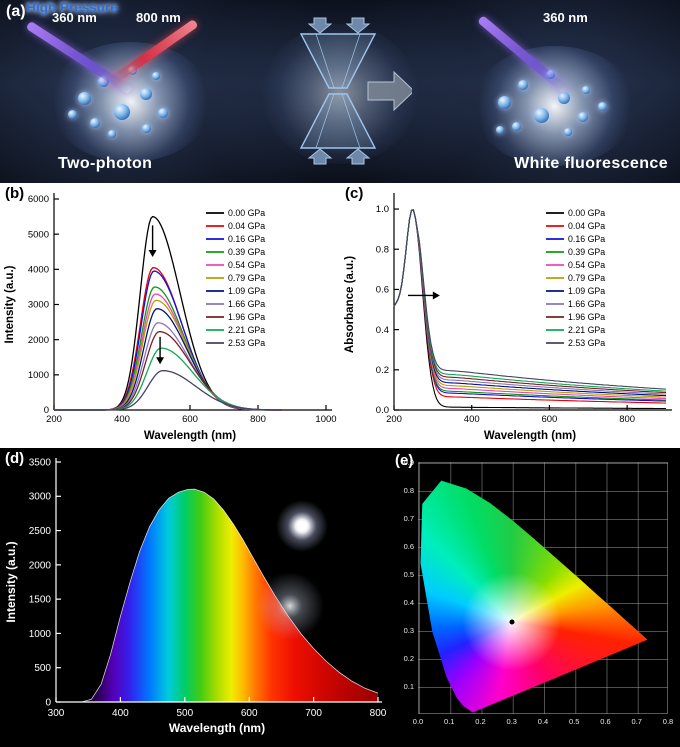 This screenshot has height=747, width=680. Describe the element at coordinates (449, 721) in the screenshot. I see `cie-x-tick-label: 0.1` at that location.